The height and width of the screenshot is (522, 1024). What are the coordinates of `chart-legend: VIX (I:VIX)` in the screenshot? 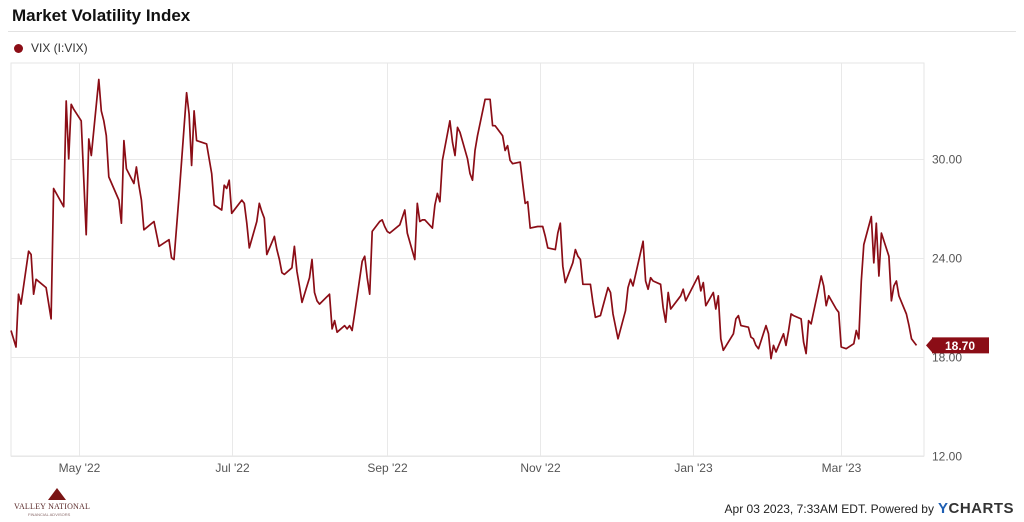 It's located at (51, 48).